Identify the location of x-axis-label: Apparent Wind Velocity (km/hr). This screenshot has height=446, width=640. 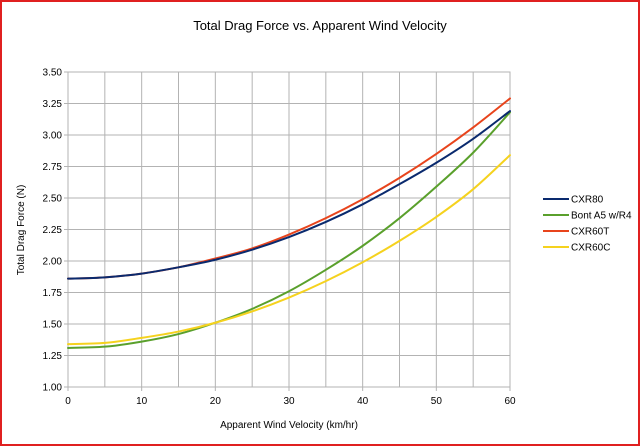
(289, 425).